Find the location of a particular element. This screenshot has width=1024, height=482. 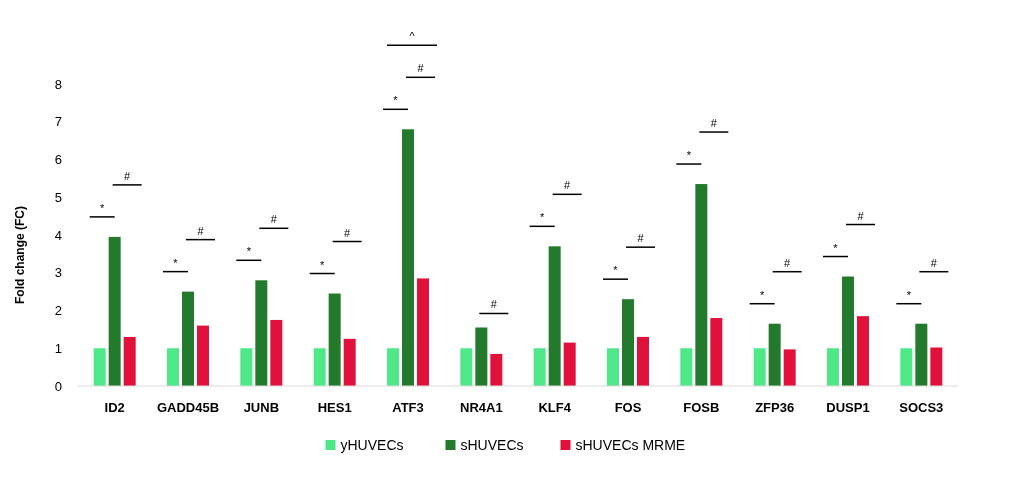

y-tick-label: 7 is located at coordinates (58, 122).